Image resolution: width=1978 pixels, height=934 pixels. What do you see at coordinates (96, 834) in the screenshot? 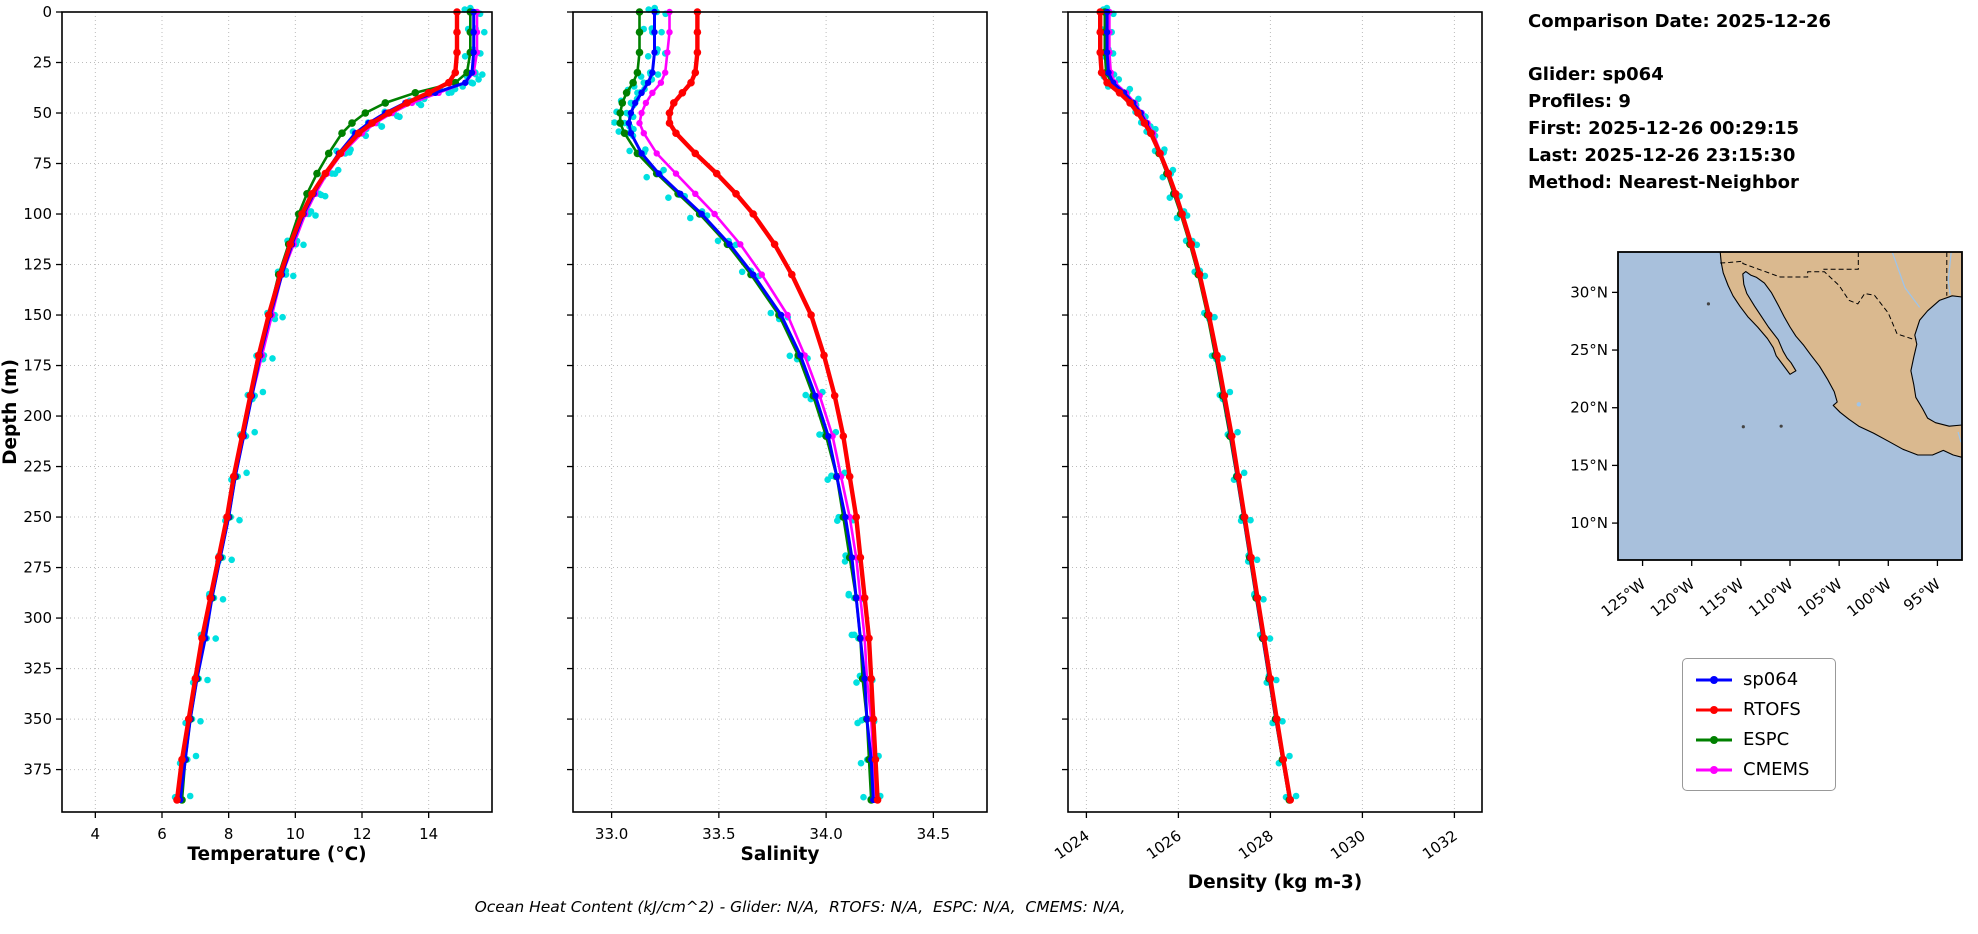
I see `svg-text: 4` at bounding box center [96, 834].